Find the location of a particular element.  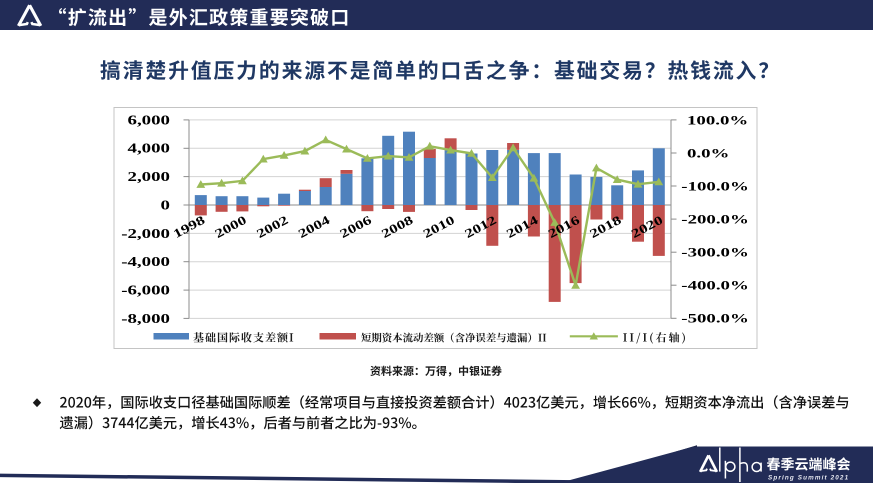

svg-text: 4,000 is located at coordinates (148, 148).